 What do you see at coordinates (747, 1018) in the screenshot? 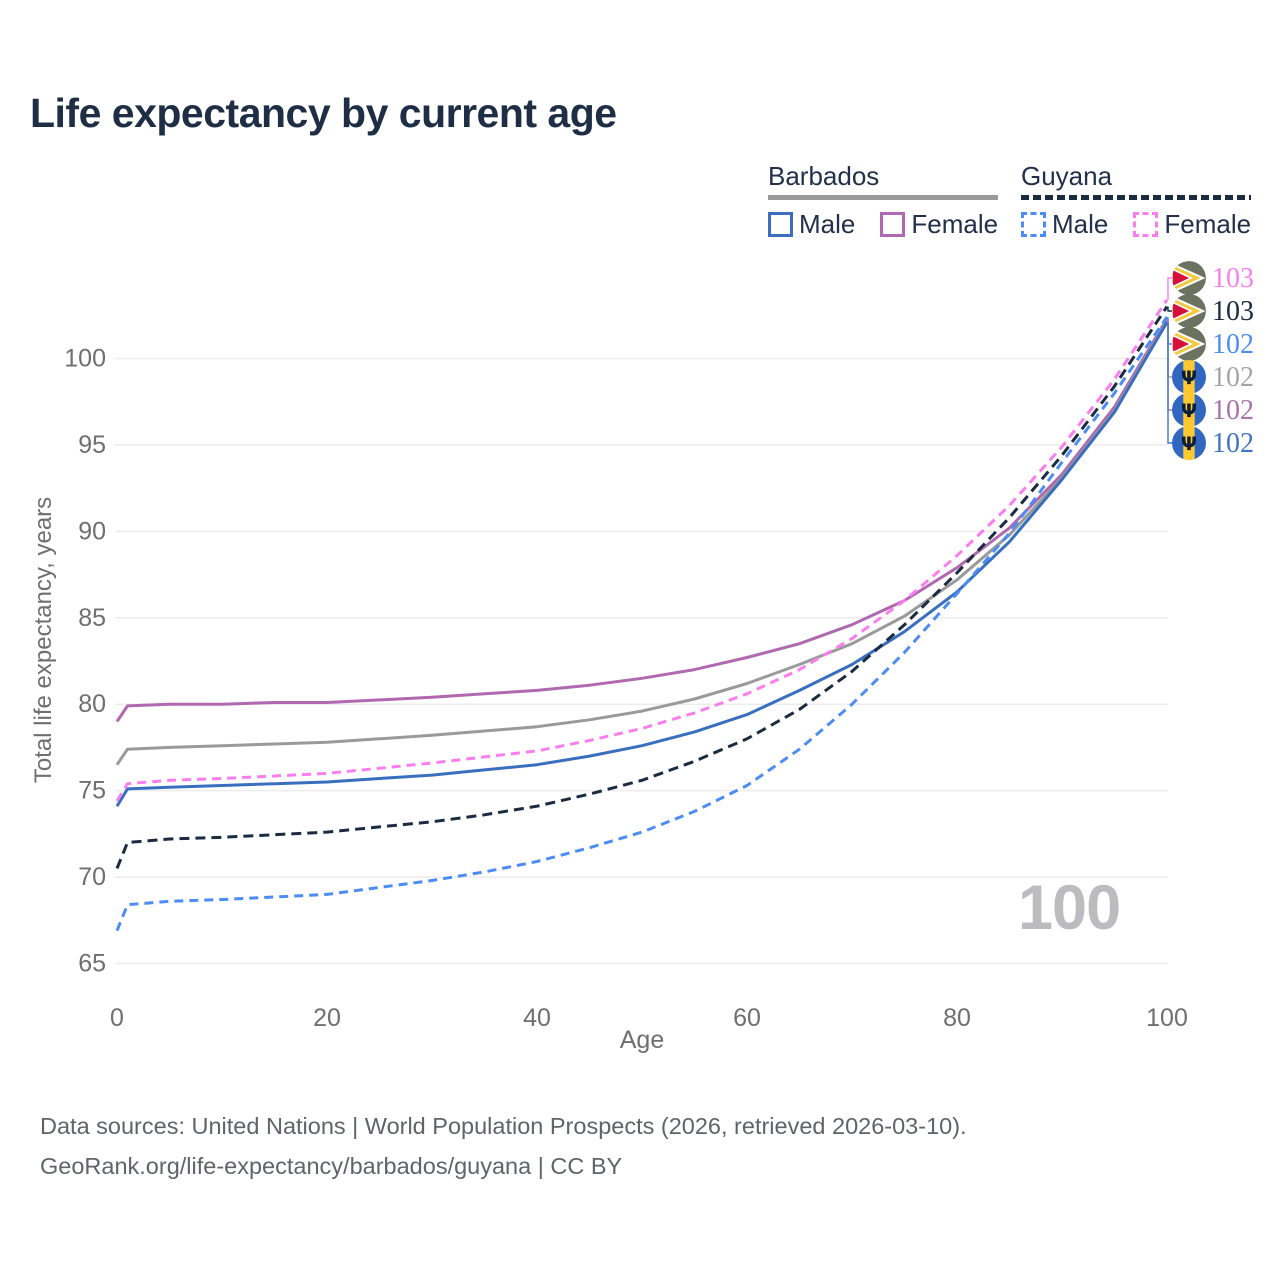
I see `x-tick-label: 60` at bounding box center [747, 1018].